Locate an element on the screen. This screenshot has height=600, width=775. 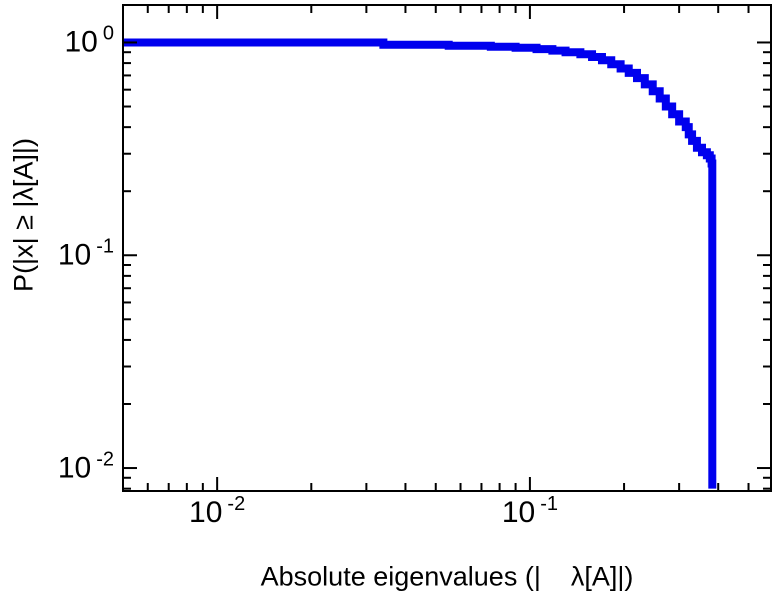
tick-exponent: 0 is located at coordinates (108, 33).